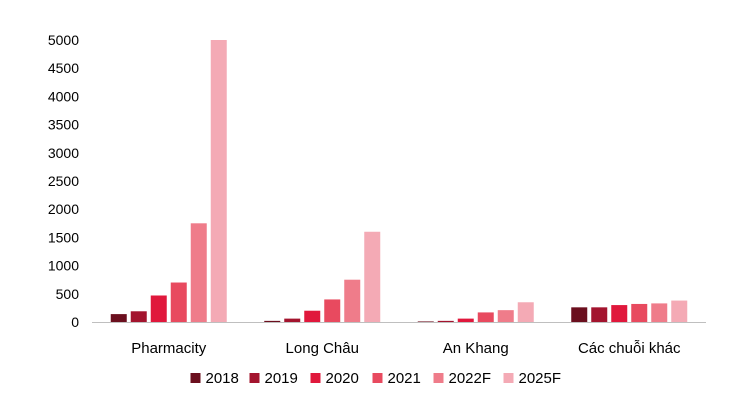 The width and height of the screenshot is (740, 409). I want to click on legend-label: 2019, so click(281, 378).